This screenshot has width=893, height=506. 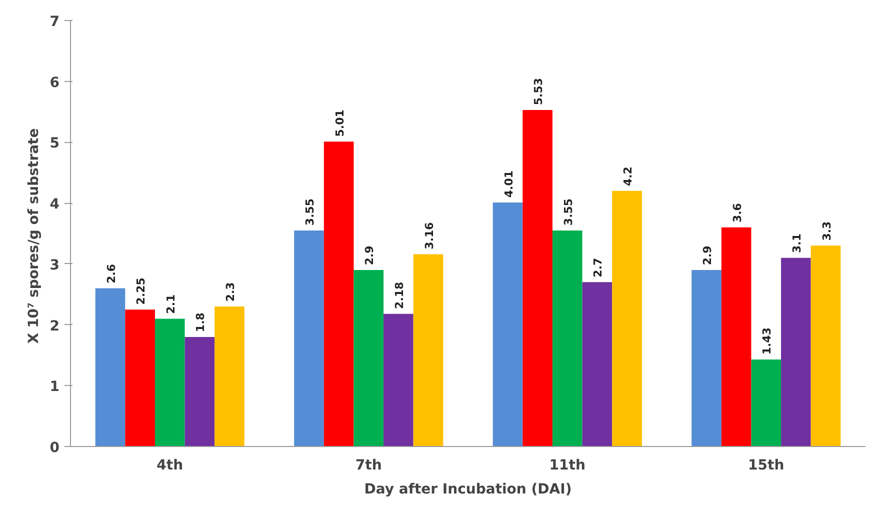 What do you see at coordinates (767, 341) in the screenshot?
I see `data-label: 1.43` at bounding box center [767, 341].